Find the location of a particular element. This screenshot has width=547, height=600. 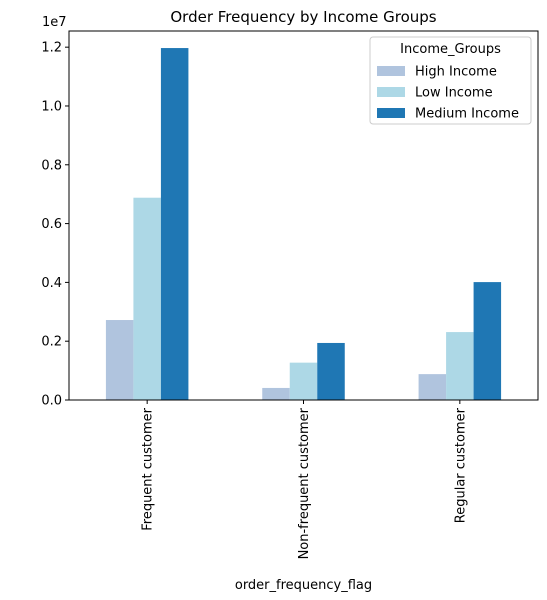

y-axis-offset-label: 1e7 is located at coordinates (54, 22).